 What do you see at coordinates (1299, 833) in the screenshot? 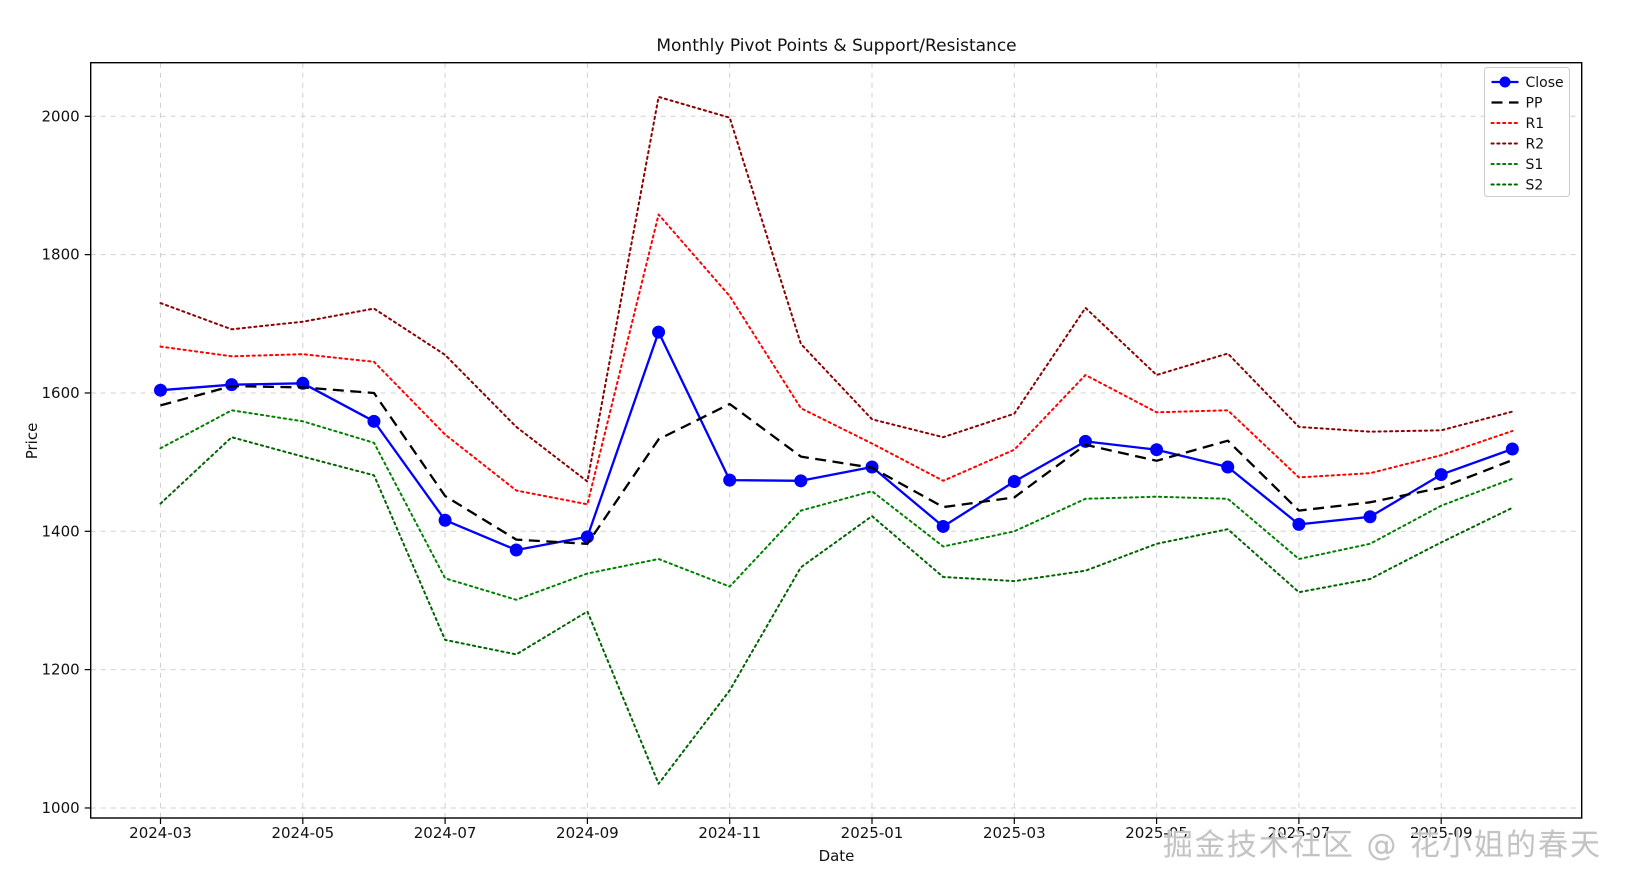
I see `x-tick-label: 2025-07` at bounding box center [1299, 833].